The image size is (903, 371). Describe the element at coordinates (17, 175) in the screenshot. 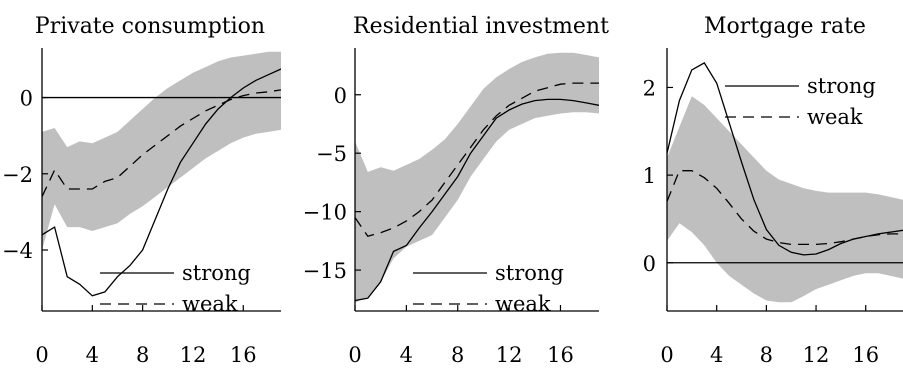

I see `y-tick-label: −2` at that location.